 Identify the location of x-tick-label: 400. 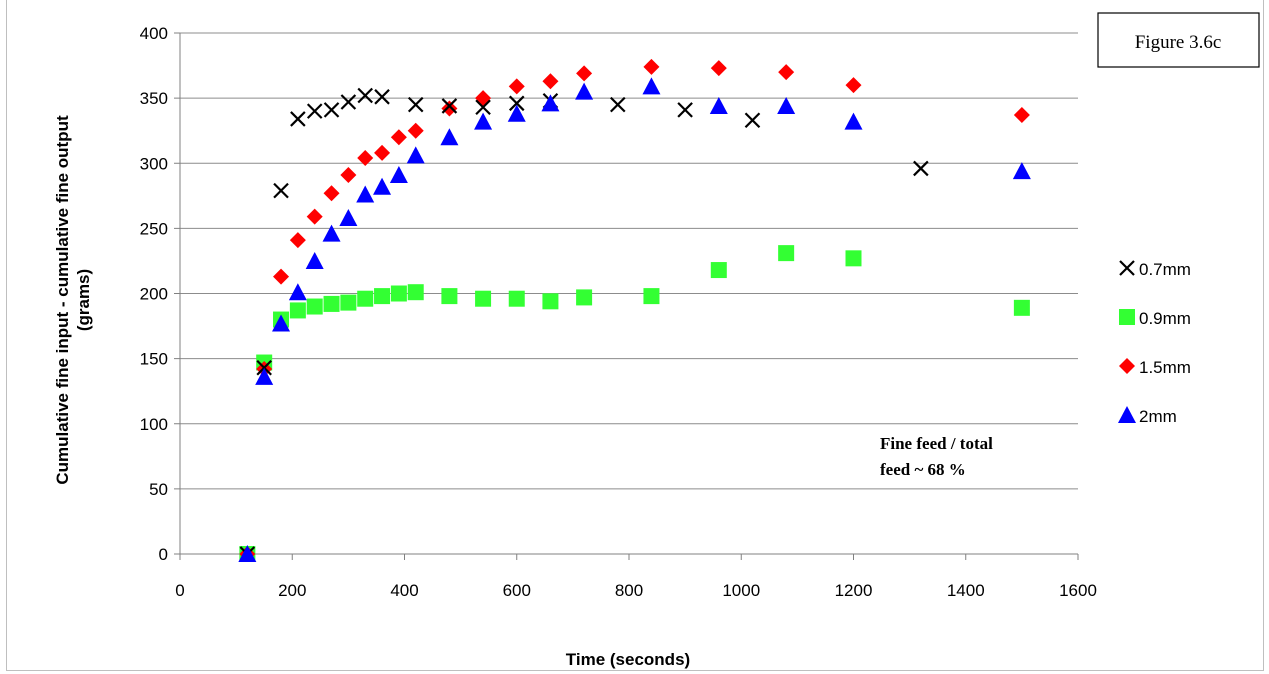
(404, 590).